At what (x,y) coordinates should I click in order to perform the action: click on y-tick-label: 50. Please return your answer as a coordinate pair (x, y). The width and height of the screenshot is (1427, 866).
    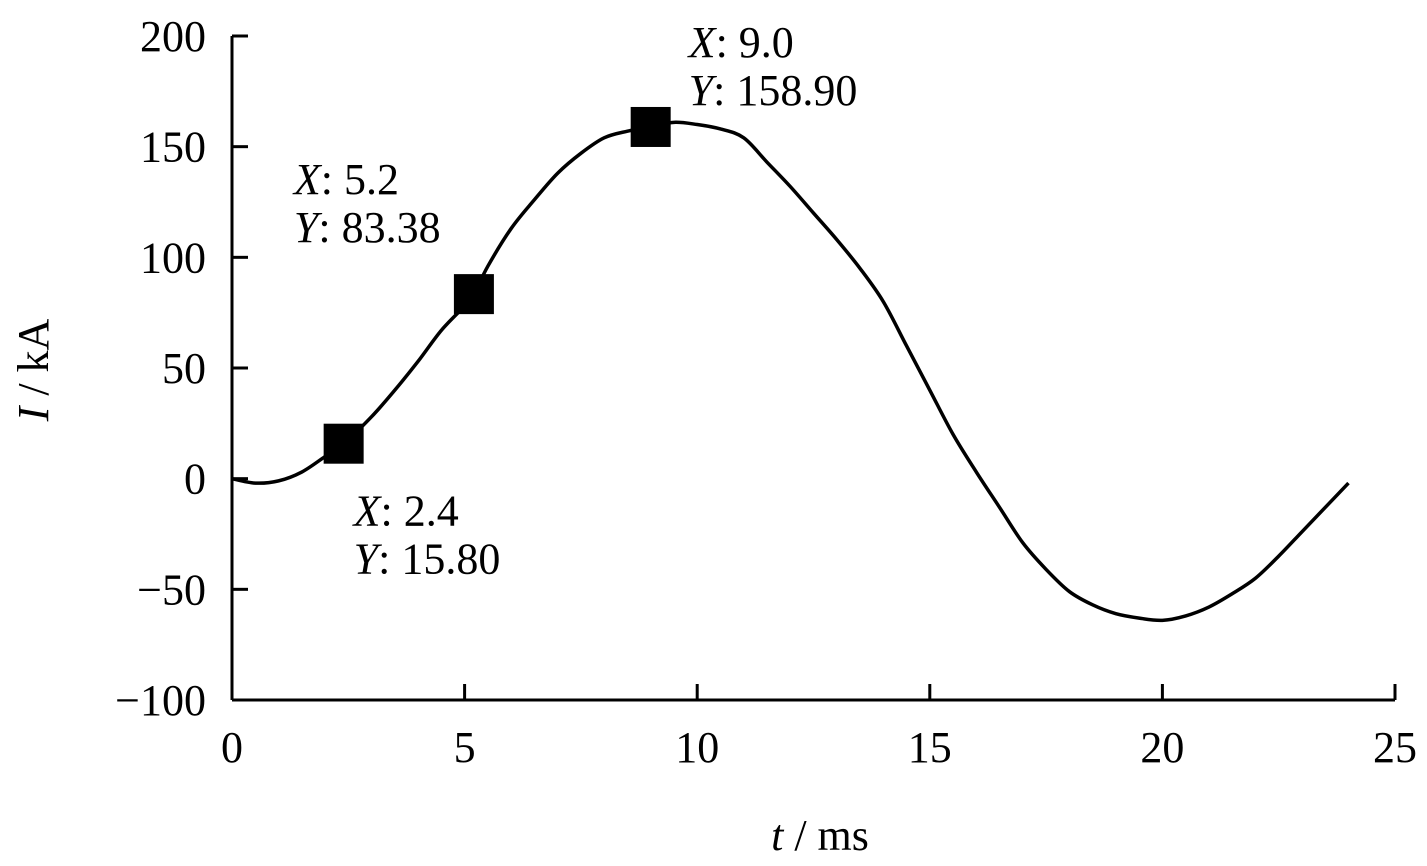
    Looking at the image, I should click on (184, 368).